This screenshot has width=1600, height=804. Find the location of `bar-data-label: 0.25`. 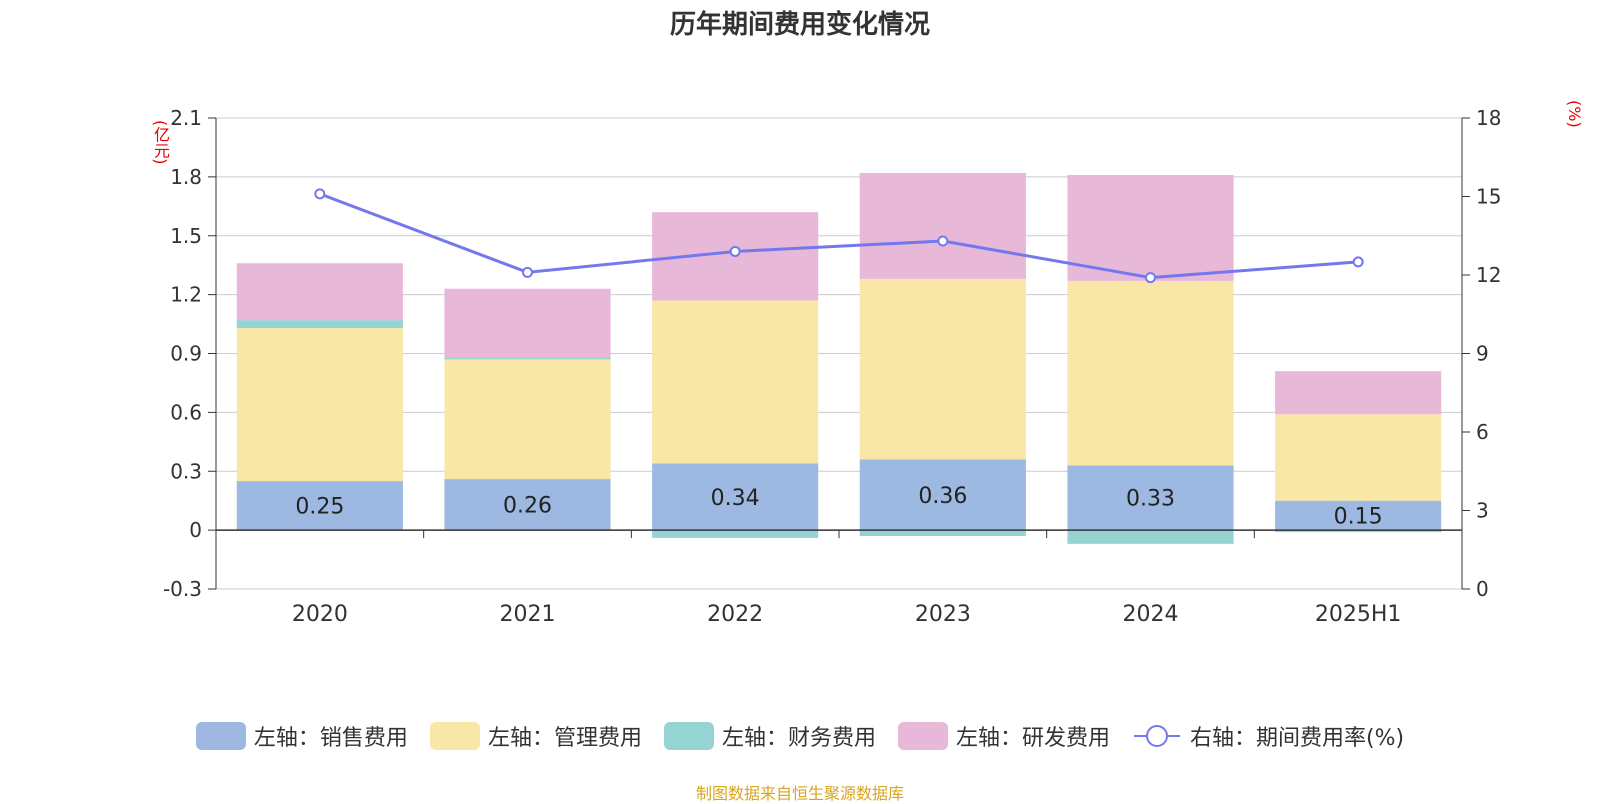

bar-data-label: 0.25 is located at coordinates (319, 507).